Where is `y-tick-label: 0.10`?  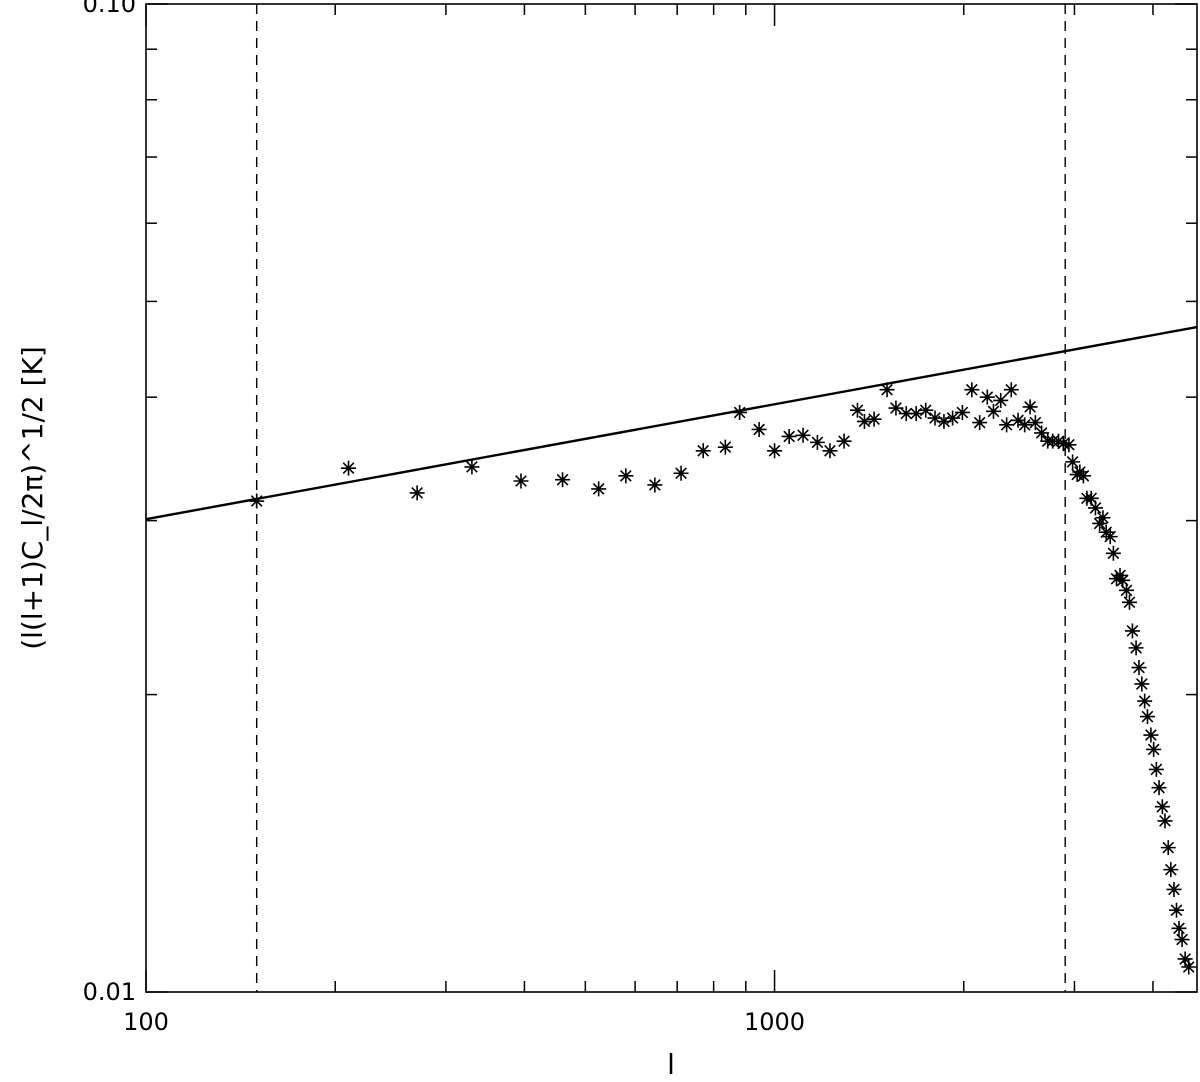 y-tick-label: 0.10 is located at coordinates (109, 9).